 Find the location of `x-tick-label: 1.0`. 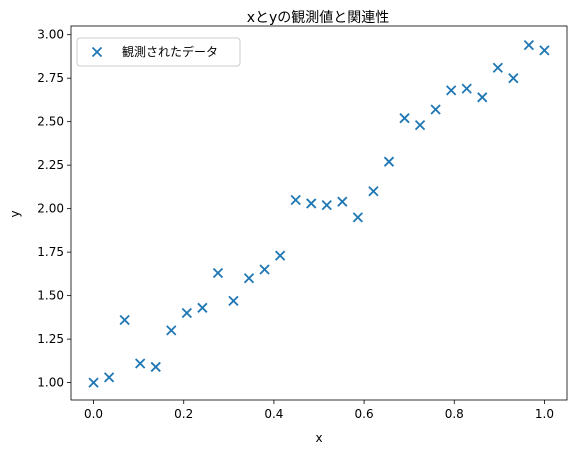

x-tick-label: 1.0 is located at coordinates (544, 414).